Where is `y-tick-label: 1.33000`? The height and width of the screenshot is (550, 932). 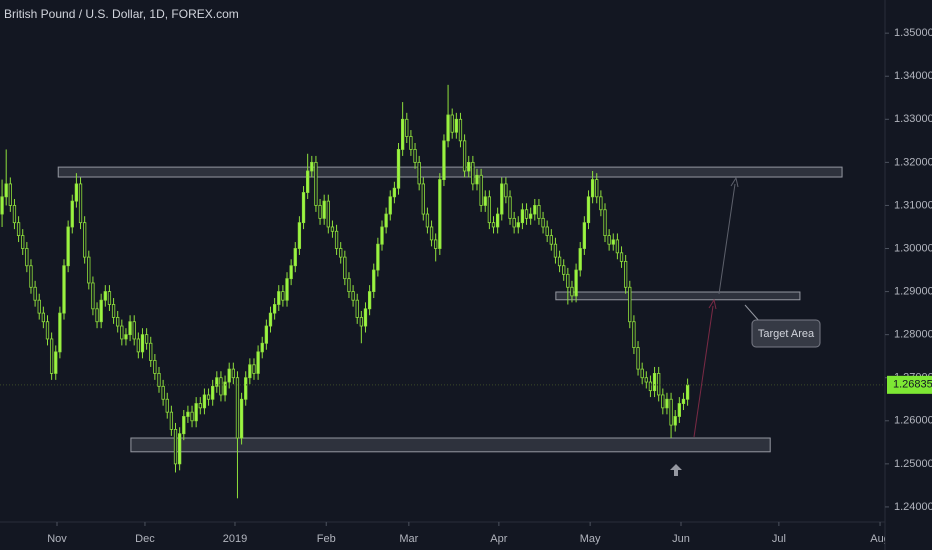
y-tick-label: 1.33000 is located at coordinates (913, 119).